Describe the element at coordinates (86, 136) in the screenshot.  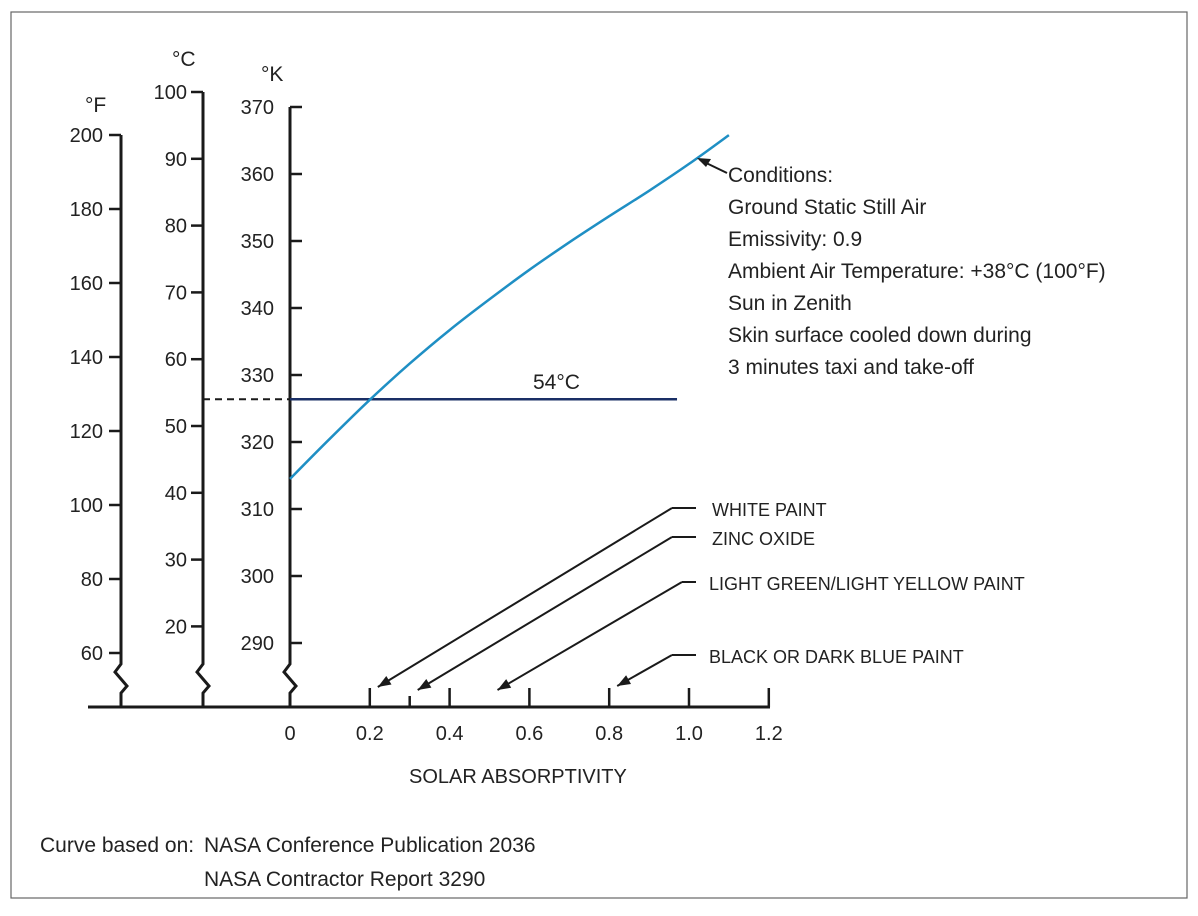
I see `fahrenheit-tick-label: 200` at that location.